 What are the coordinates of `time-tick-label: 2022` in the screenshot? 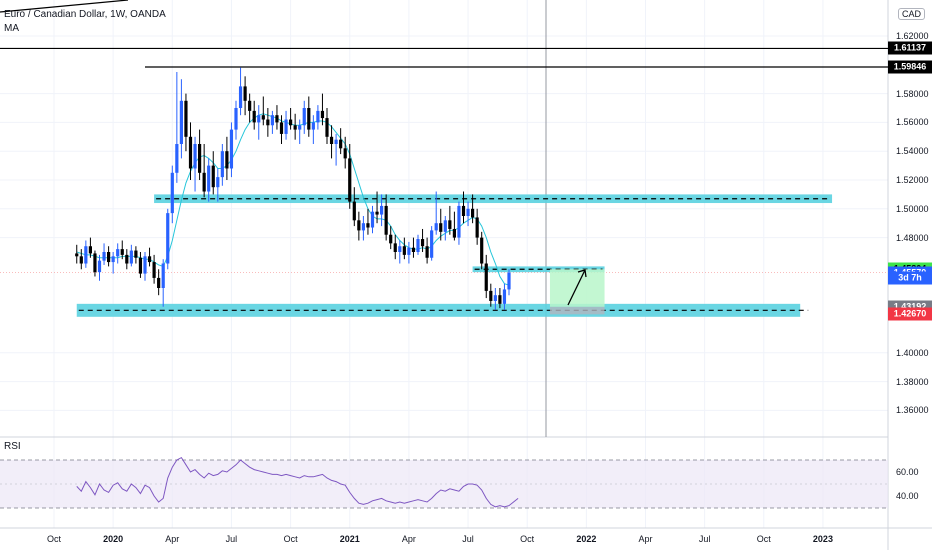 It's located at (586, 539).